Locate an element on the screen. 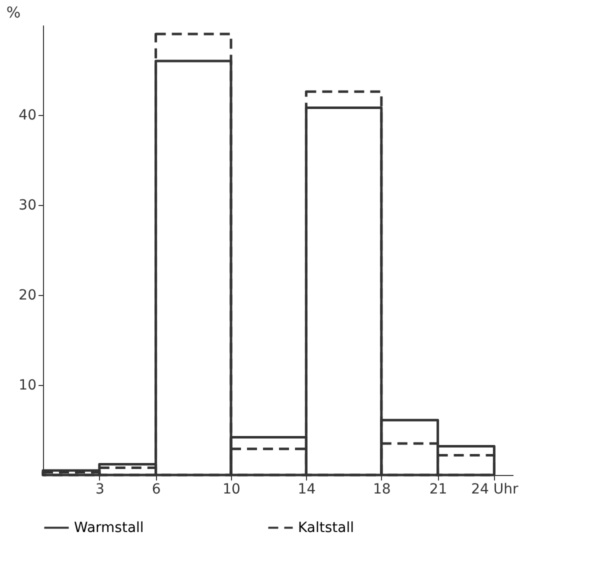 The image size is (590, 580). legend-label: Warmstall is located at coordinates (109, 528).